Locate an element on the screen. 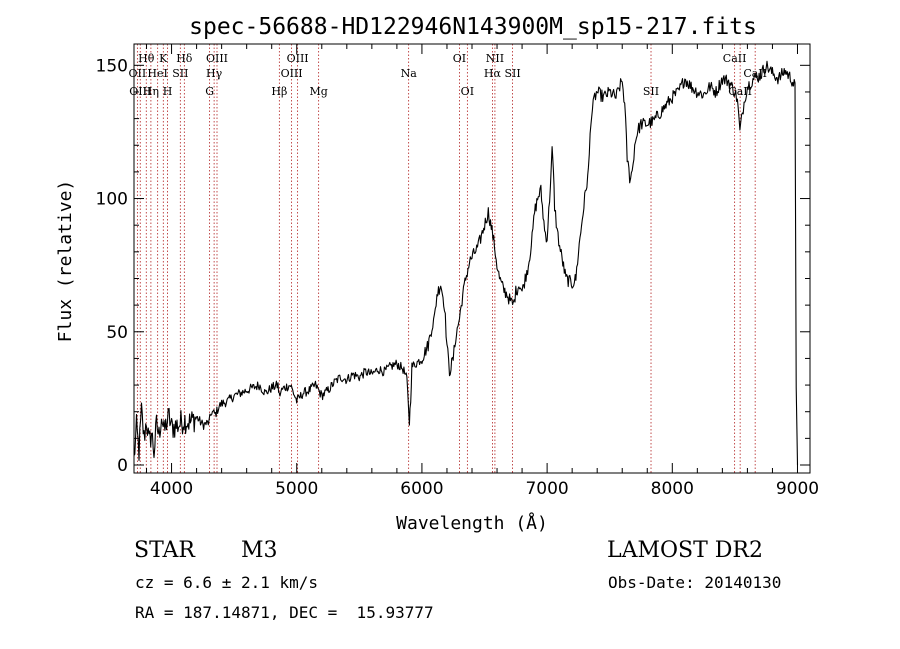  line-marker-label: H is located at coordinates (168, 91).